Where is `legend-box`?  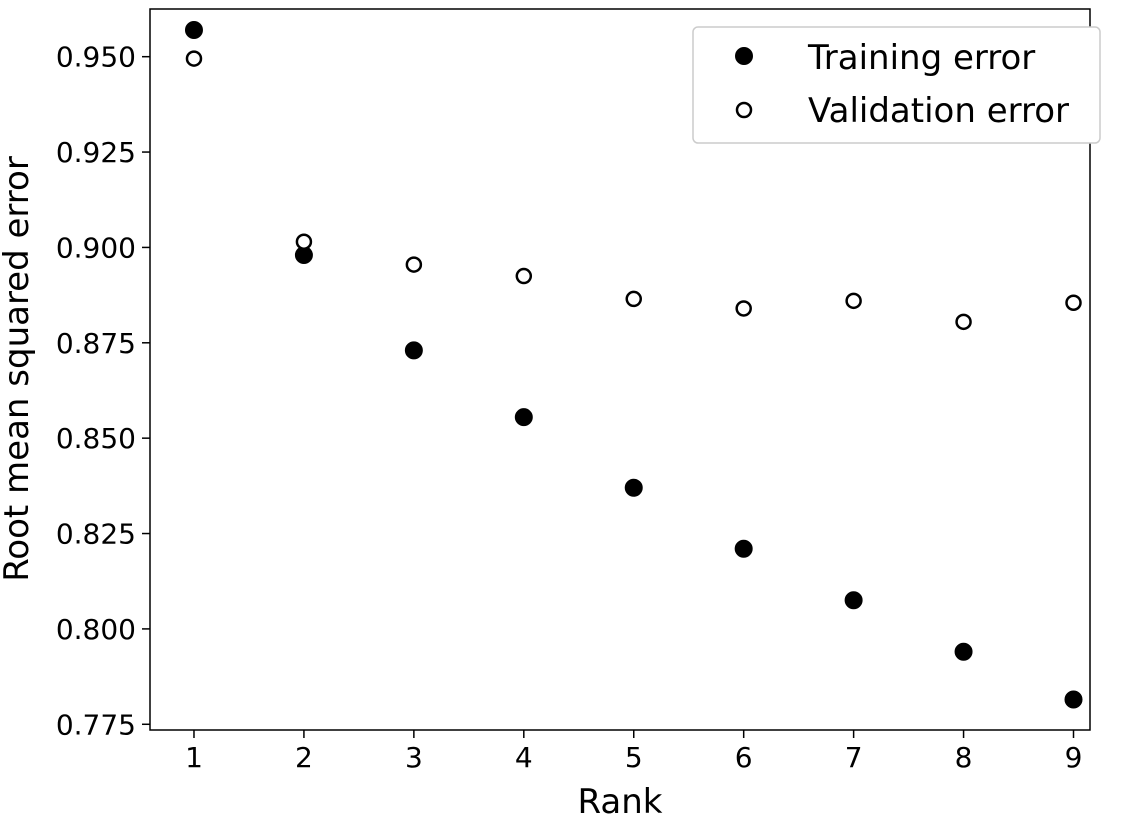 legend-box is located at coordinates (896, 85).